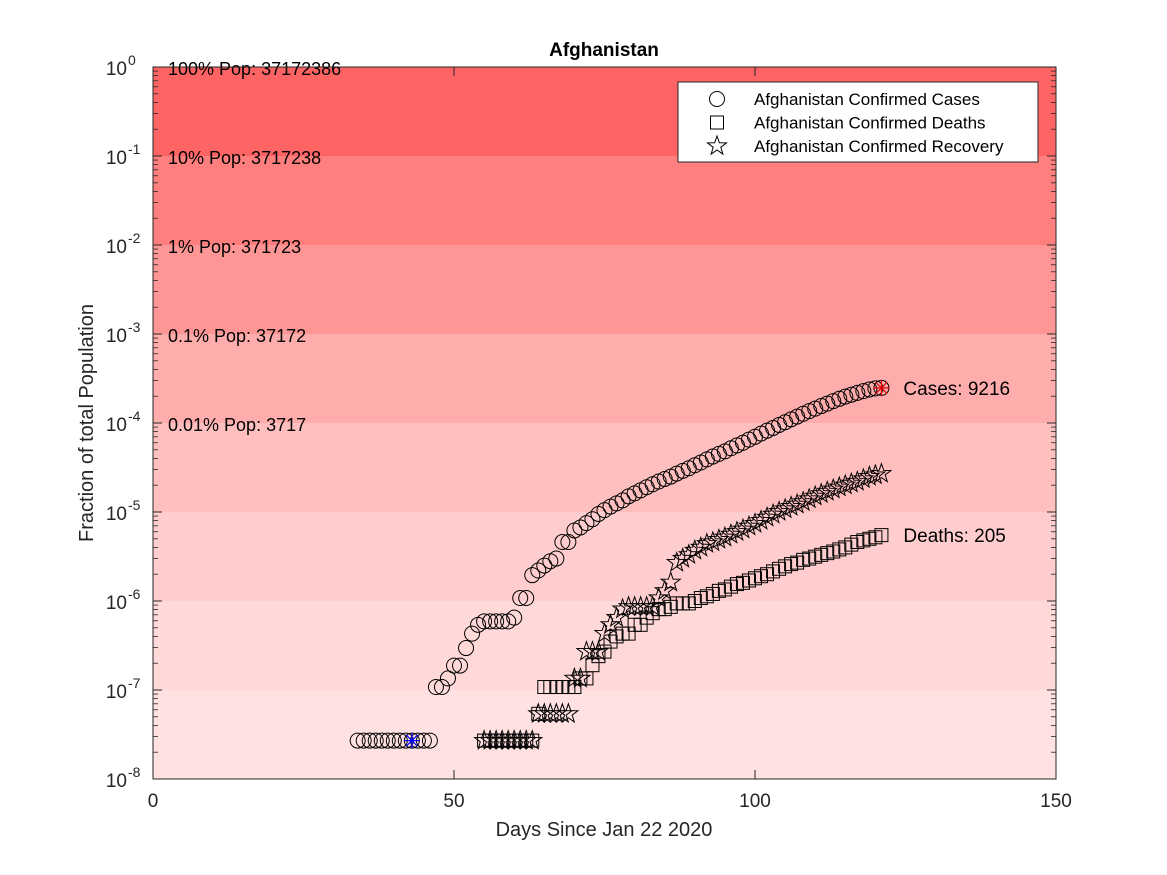  What do you see at coordinates (453, 801) in the screenshot?
I see `x-tick-label: 50` at bounding box center [453, 801].